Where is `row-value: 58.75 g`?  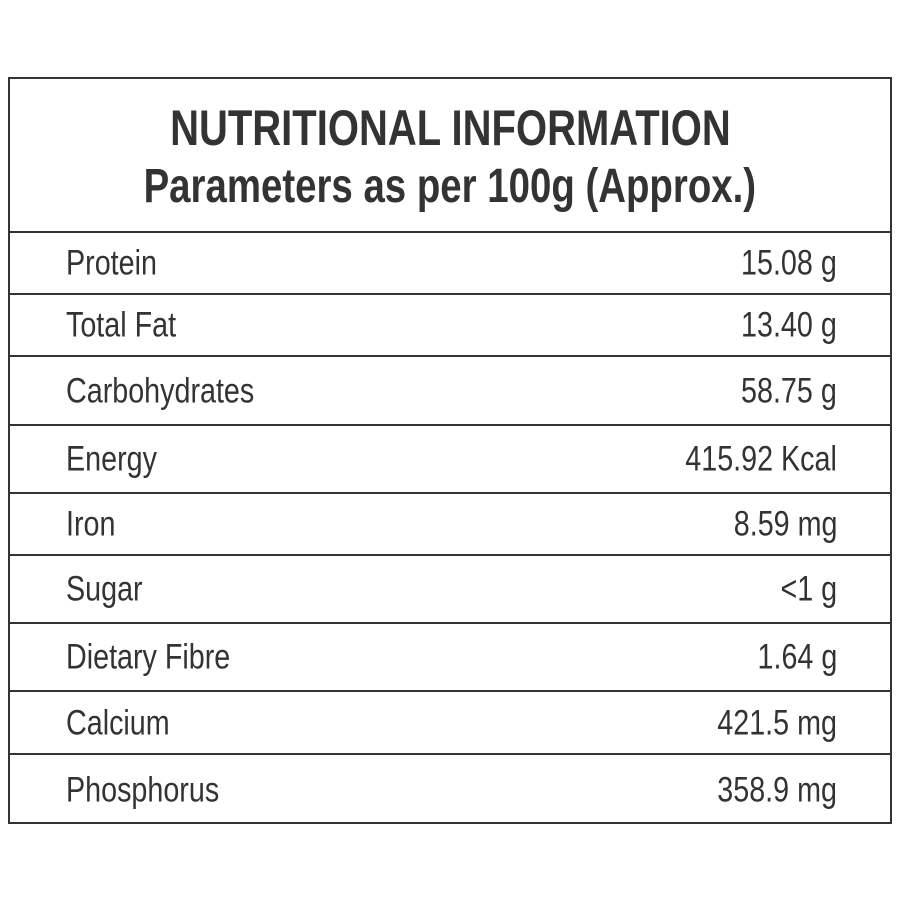
row-value: 58.75 g is located at coordinates (789, 390).